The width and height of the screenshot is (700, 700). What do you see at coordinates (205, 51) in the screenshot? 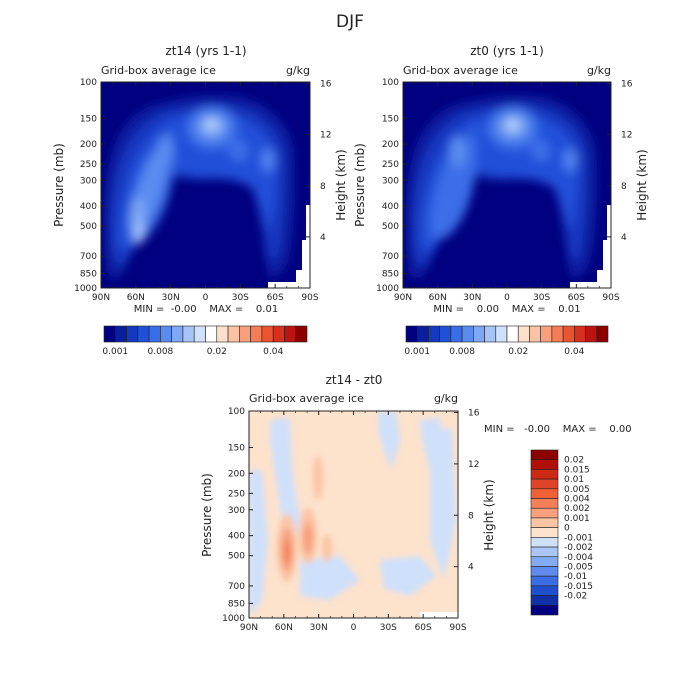
I see `panel-title: zt14 (yrs 1-1)` at bounding box center [205, 51].